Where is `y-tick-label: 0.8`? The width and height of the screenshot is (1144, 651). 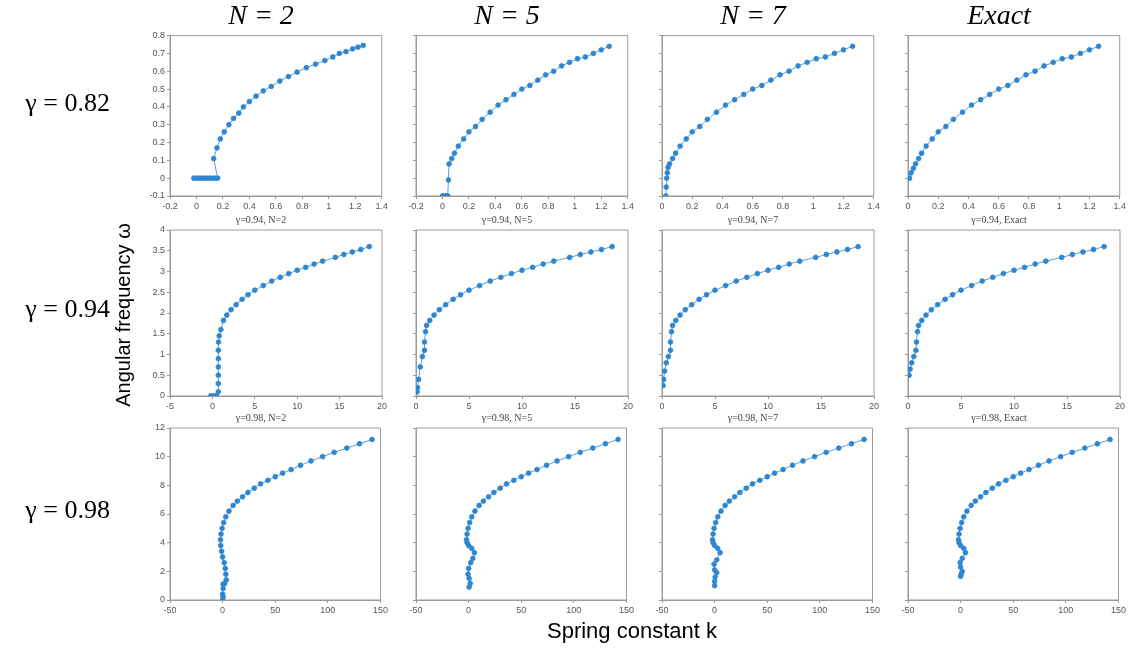 y-tick-label: 0.8 is located at coordinates (158, 35).